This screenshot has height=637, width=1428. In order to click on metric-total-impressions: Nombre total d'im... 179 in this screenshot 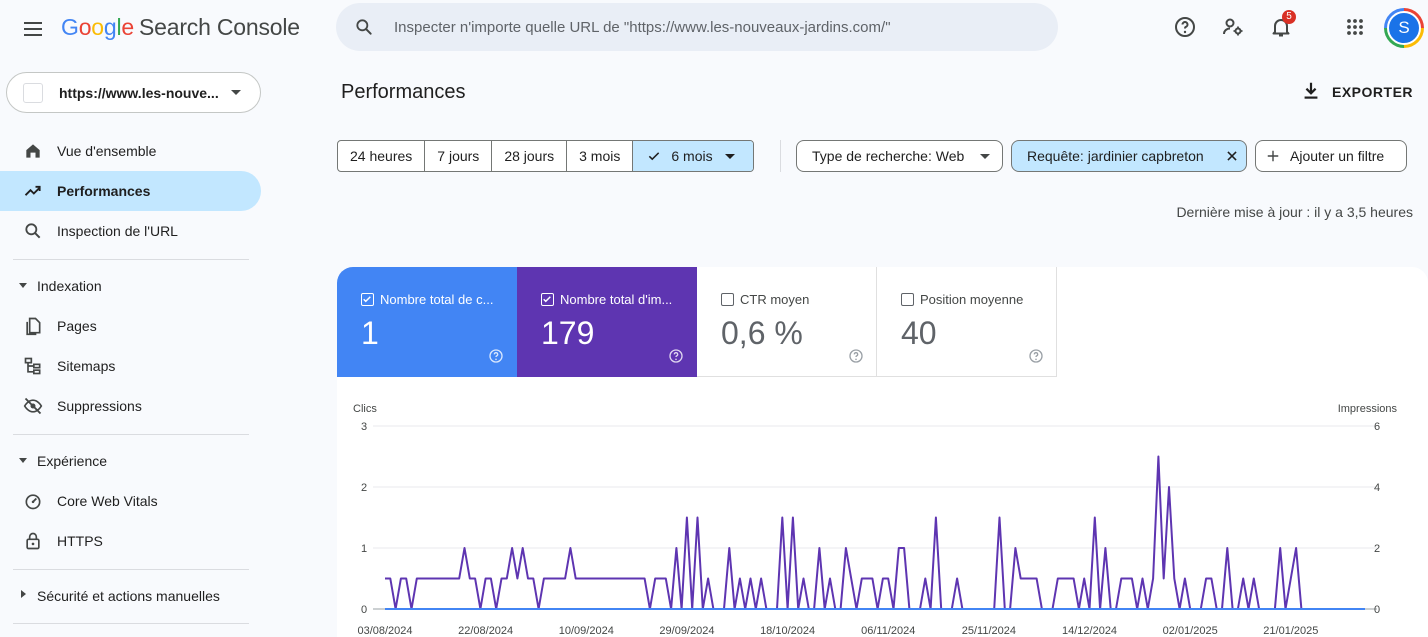, I will do `click(607, 322)`.